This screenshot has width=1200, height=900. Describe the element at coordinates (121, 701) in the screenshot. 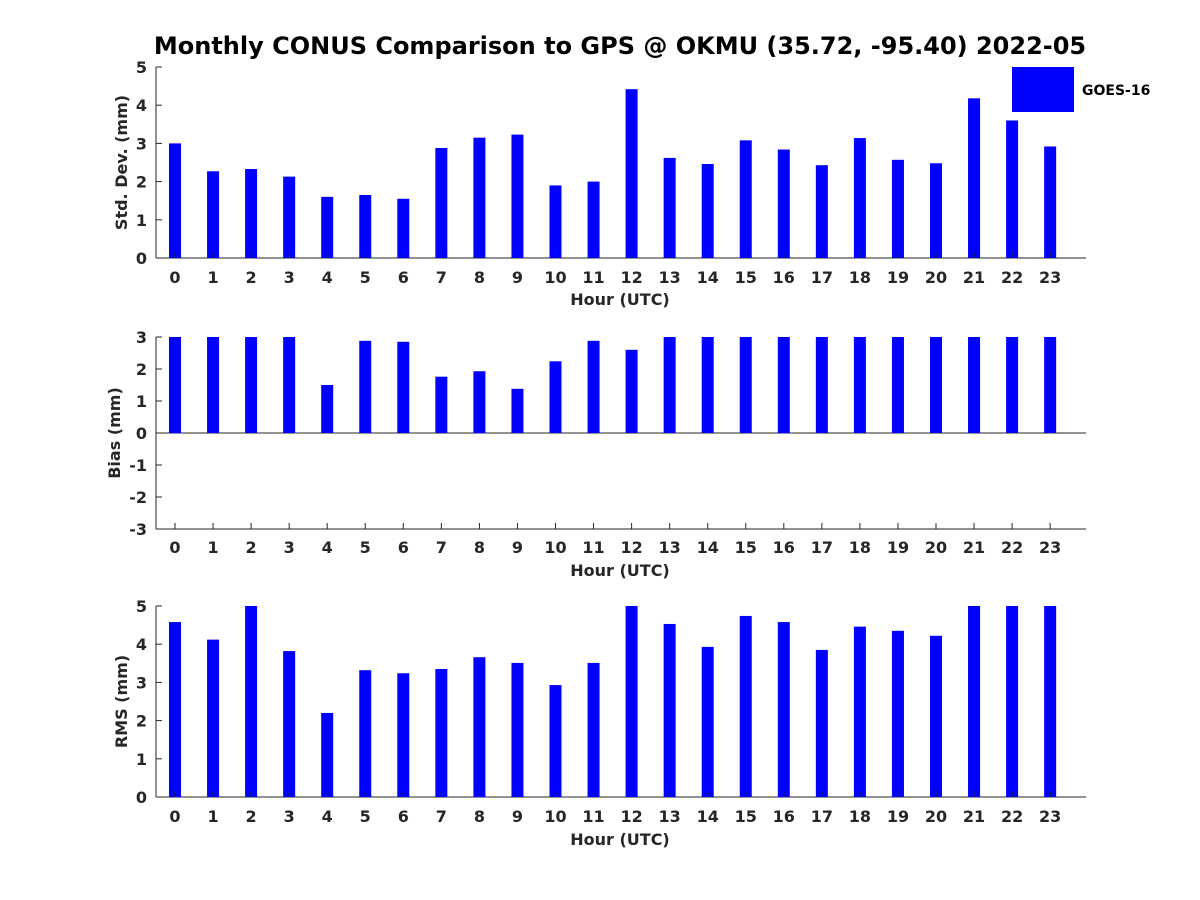

I see `y-axis-label: RMS (mm)` at that location.